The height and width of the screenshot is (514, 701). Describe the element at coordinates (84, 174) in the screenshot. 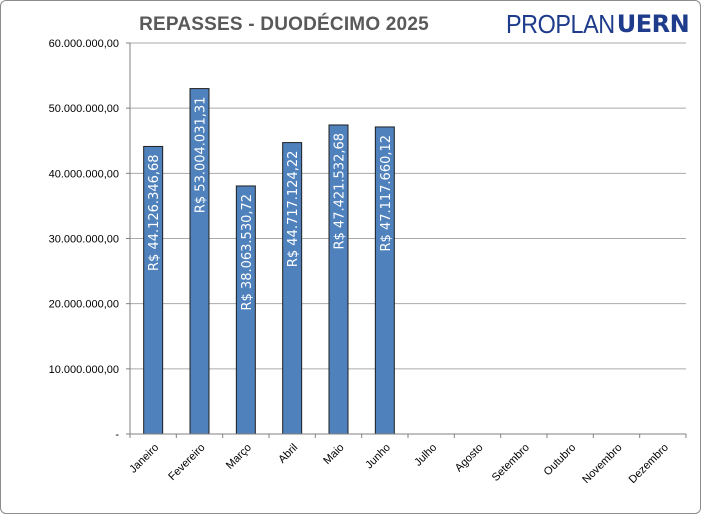

I see `y-tick-label: 40.000.000,00` at that location.